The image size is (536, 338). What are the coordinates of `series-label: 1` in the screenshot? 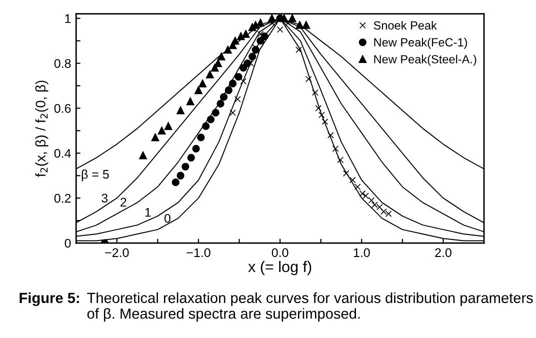 It's located at (148, 212).